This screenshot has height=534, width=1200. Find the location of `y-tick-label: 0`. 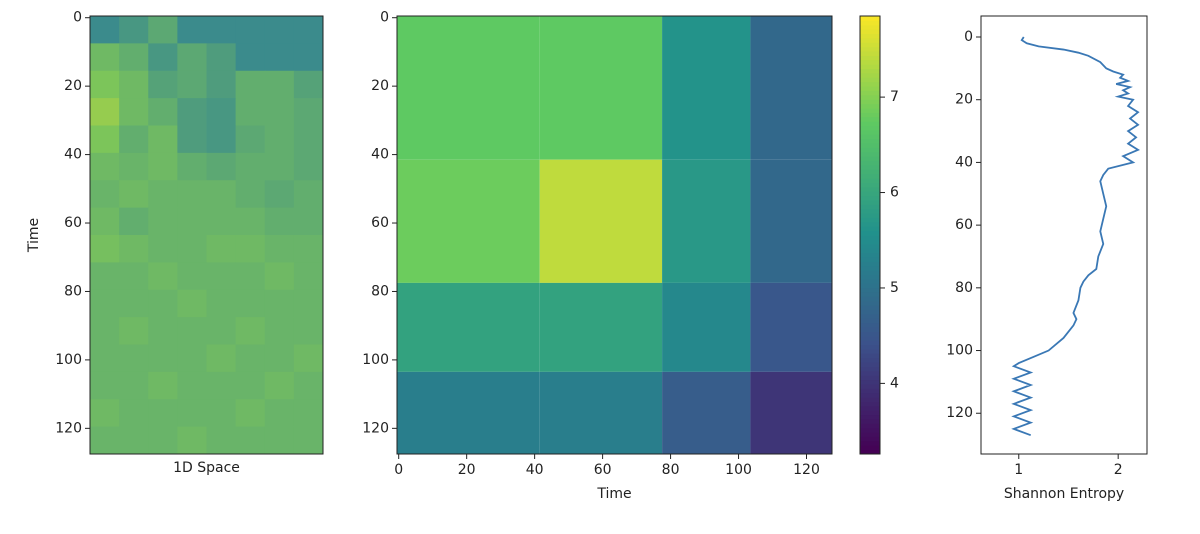

y-tick-label: 0 is located at coordinates (384, 18).